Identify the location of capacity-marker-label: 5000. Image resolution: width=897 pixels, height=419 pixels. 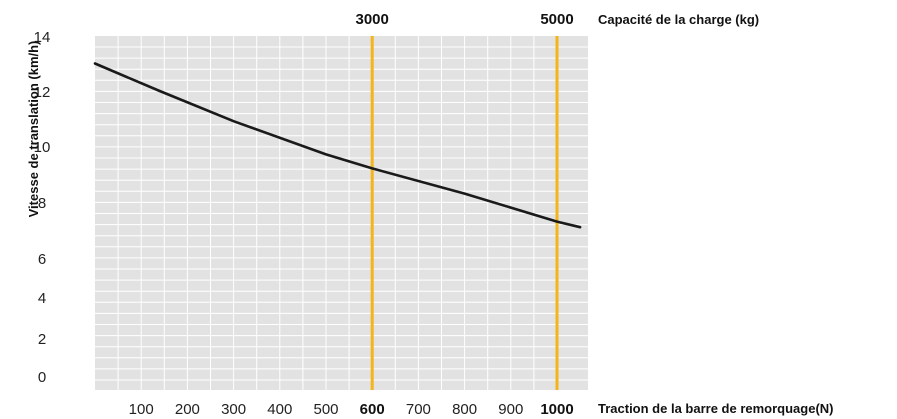
(556, 19).